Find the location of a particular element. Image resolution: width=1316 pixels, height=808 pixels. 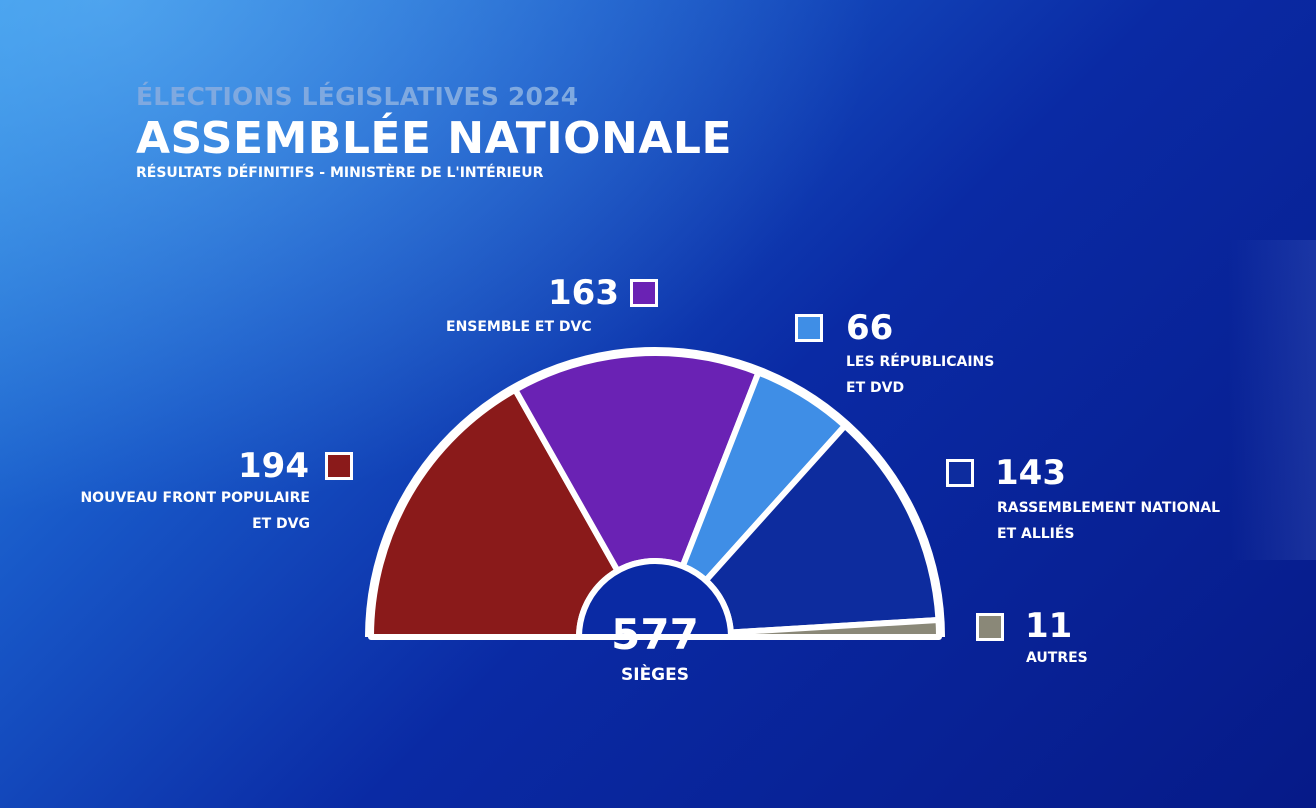

party-label-lr-line1: LES RÉPUBLICAINS is located at coordinates (920, 362).